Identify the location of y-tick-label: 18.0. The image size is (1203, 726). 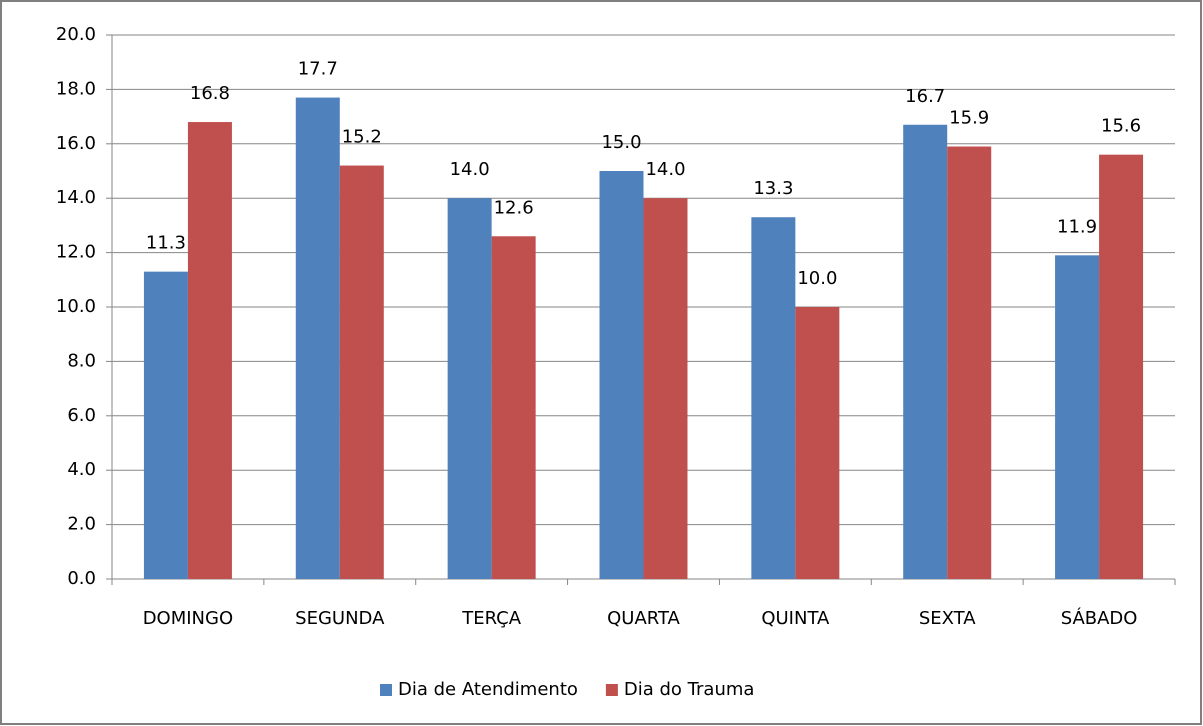
(76, 88).